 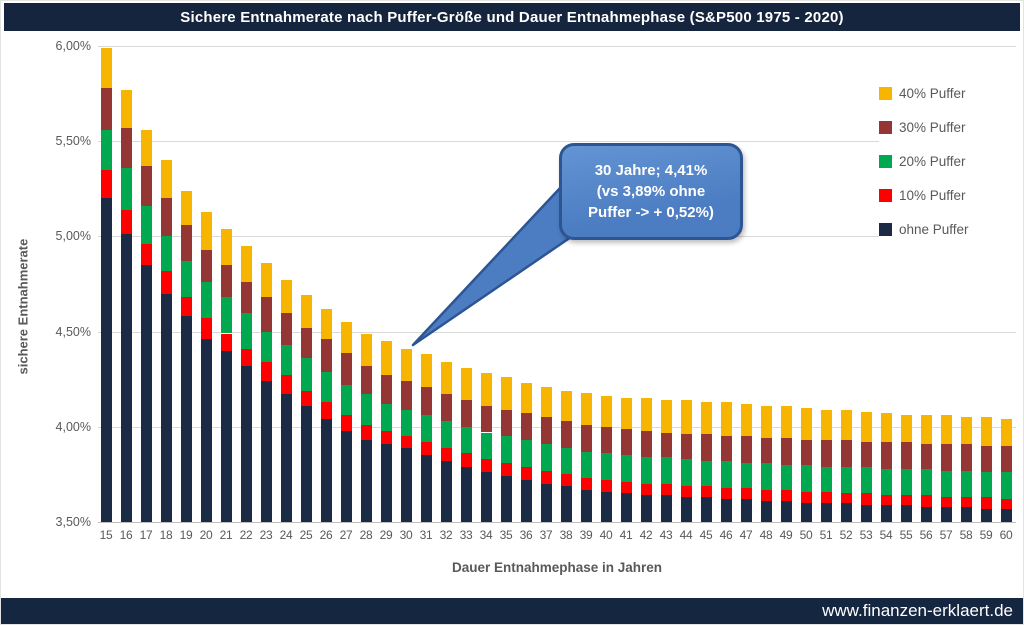 What do you see at coordinates (586, 438) in the screenshot?
I see `bar-39-30-puffer` at bounding box center [586, 438].